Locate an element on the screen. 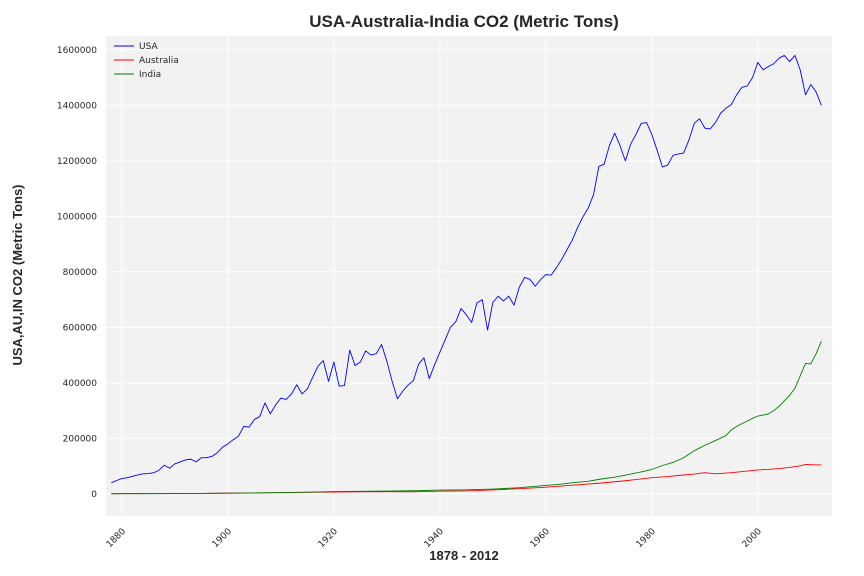 The width and height of the screenshot is (864, 576). x-tick-label: 1900 is located at coordinates (222, 538).